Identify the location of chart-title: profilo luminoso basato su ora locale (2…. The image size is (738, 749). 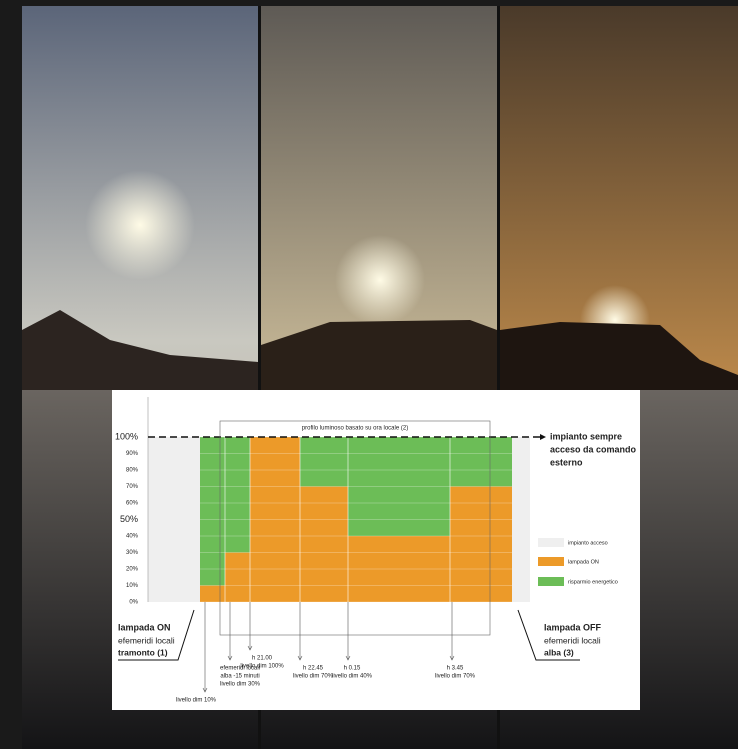
(355, 429).